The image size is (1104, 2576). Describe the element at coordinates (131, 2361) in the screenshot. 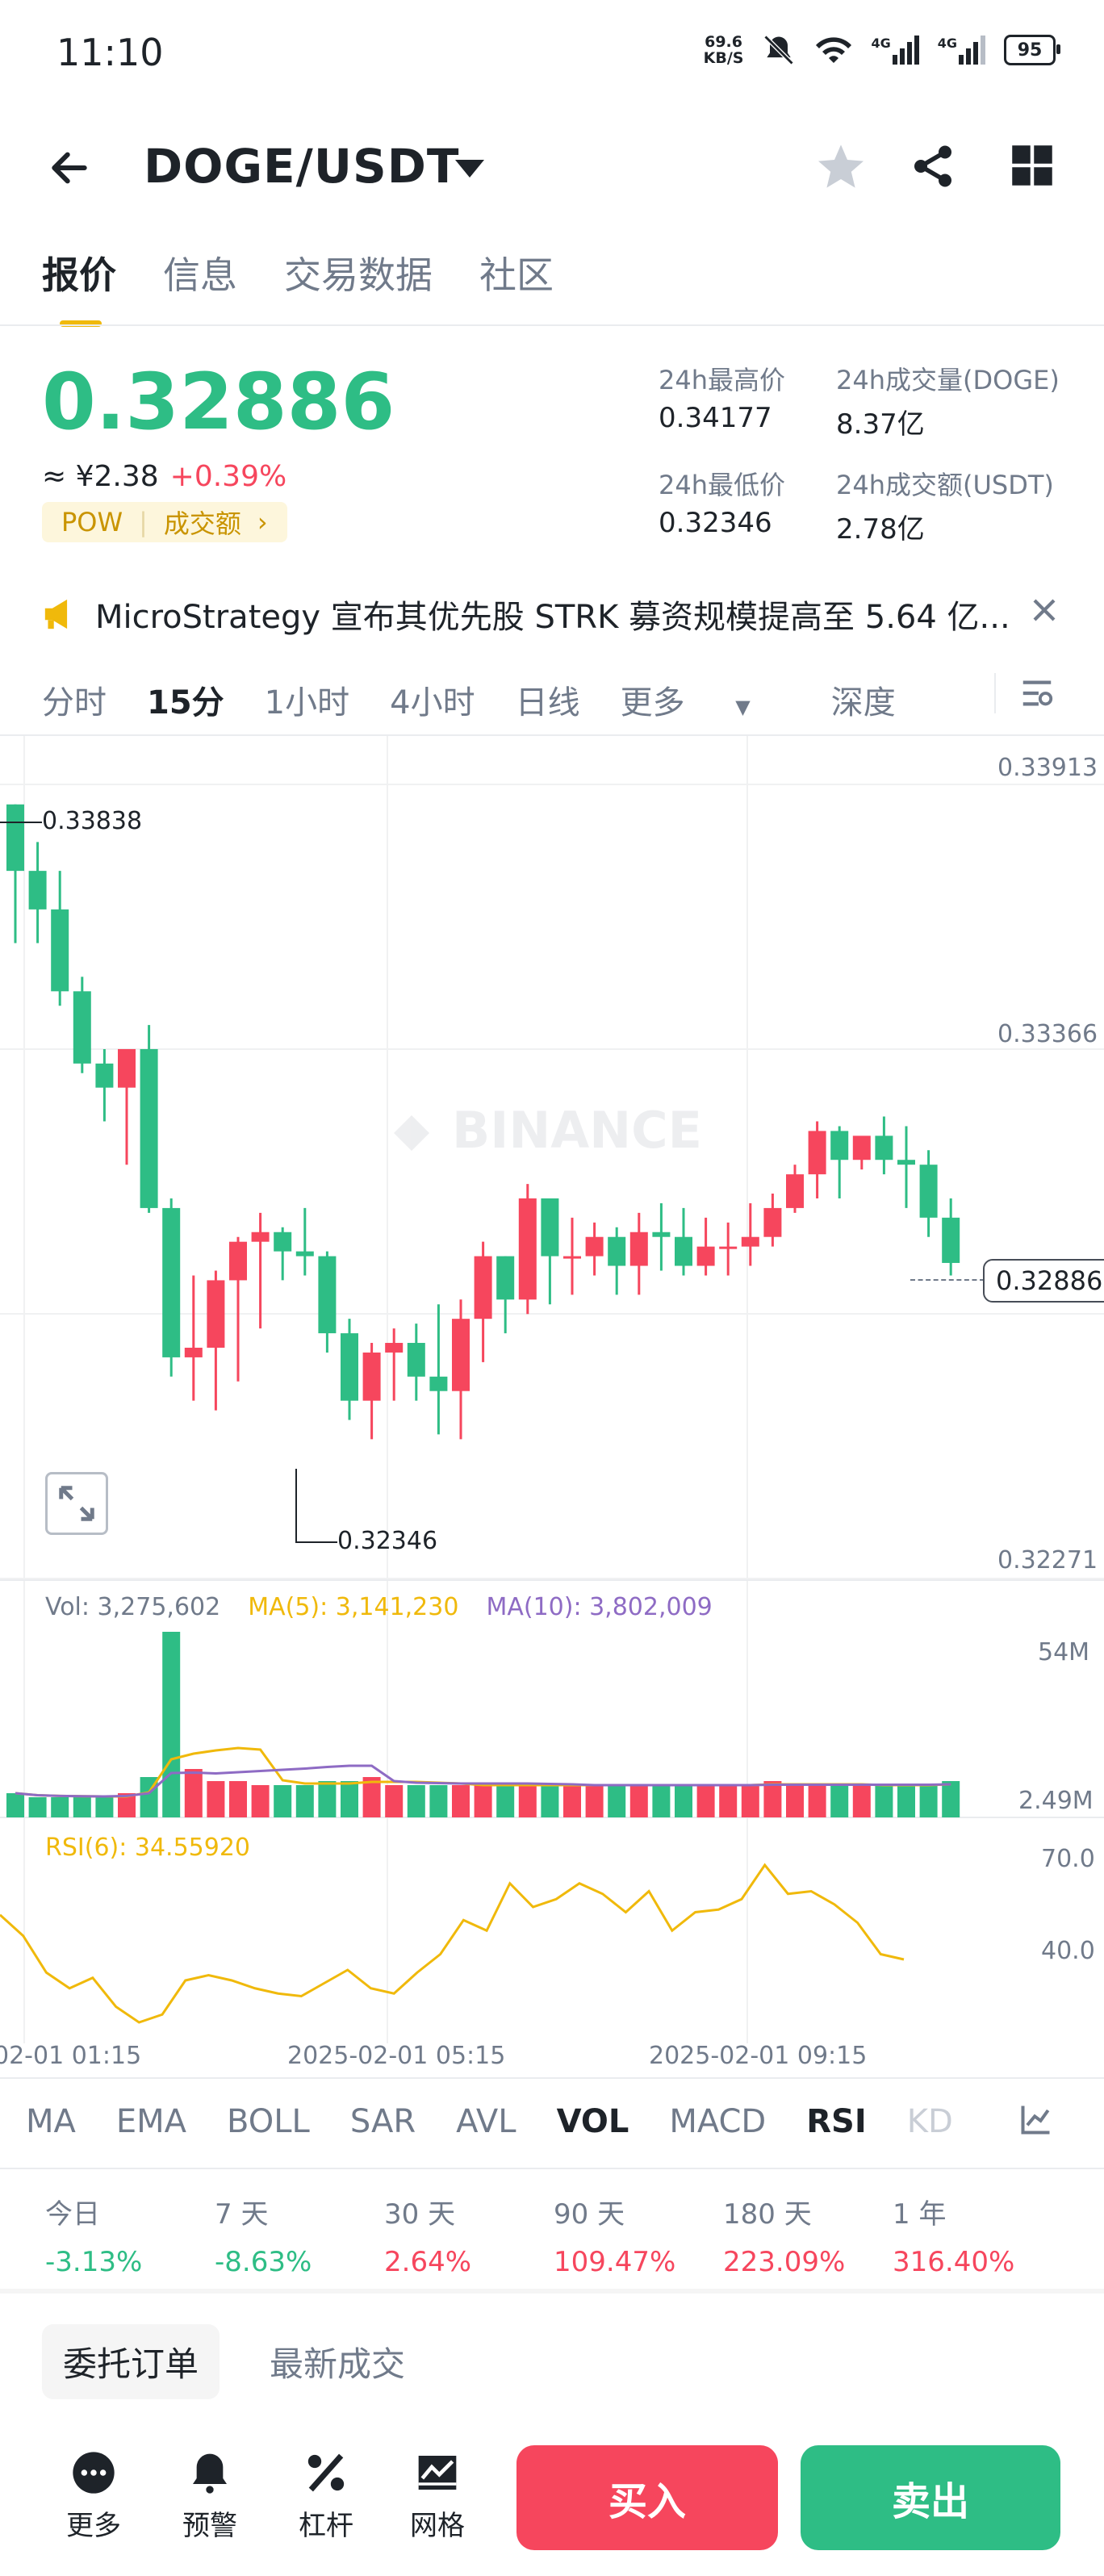

I see `tab-open-orders: 委托订单` at that location.